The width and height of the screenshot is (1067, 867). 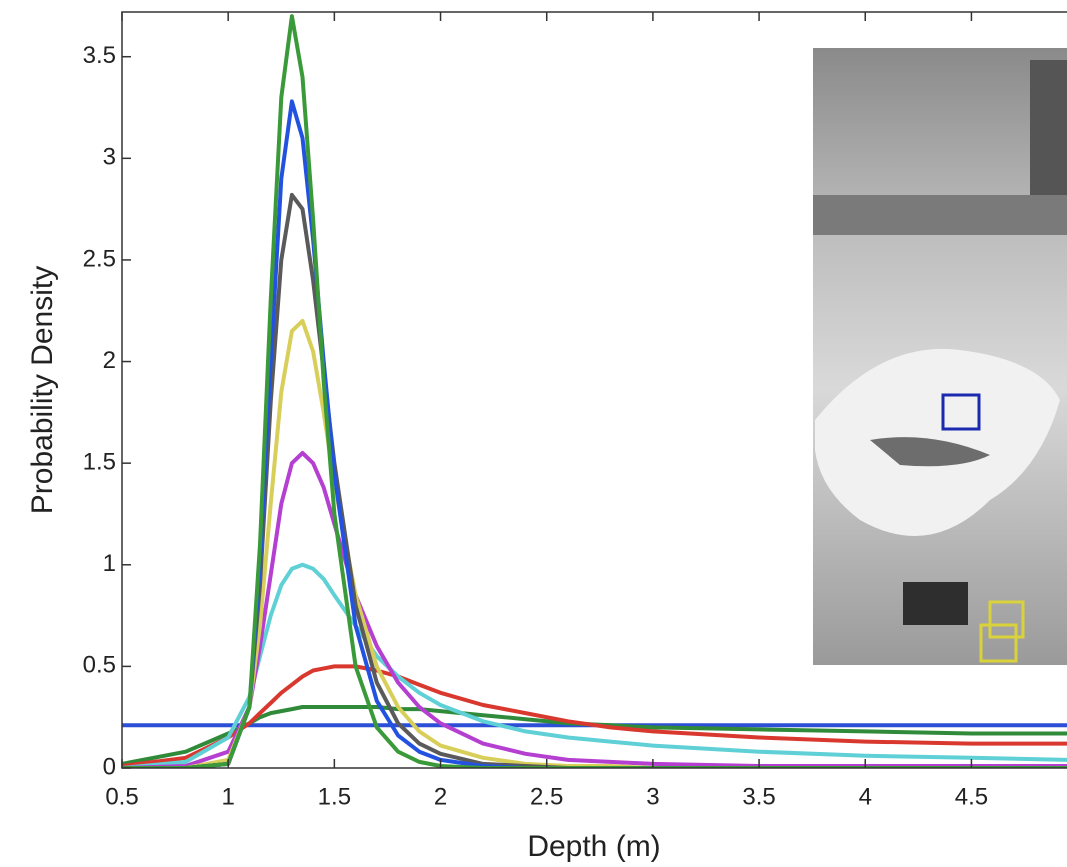 I want to click on y-tick-label: 0, so click(x=109, y=766).